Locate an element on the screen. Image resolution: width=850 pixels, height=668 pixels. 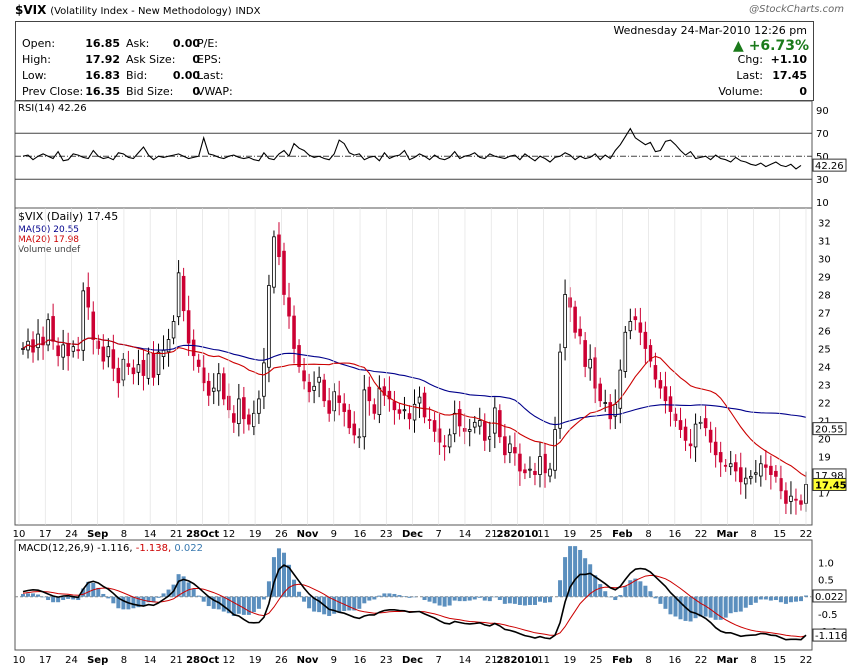
rsi-legend: RSI(14) 42.26 is located at coordinates (52, 108).